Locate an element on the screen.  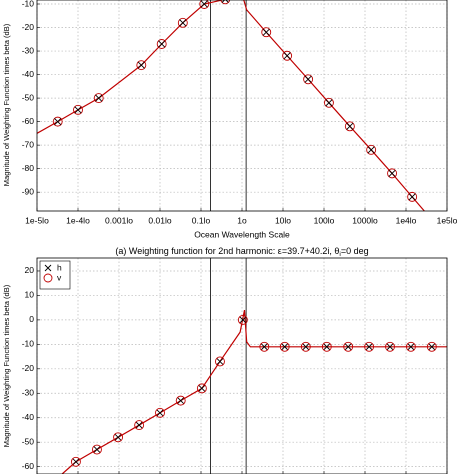
x-tick-label: 1e4lo is located at coordinates (406, 220).